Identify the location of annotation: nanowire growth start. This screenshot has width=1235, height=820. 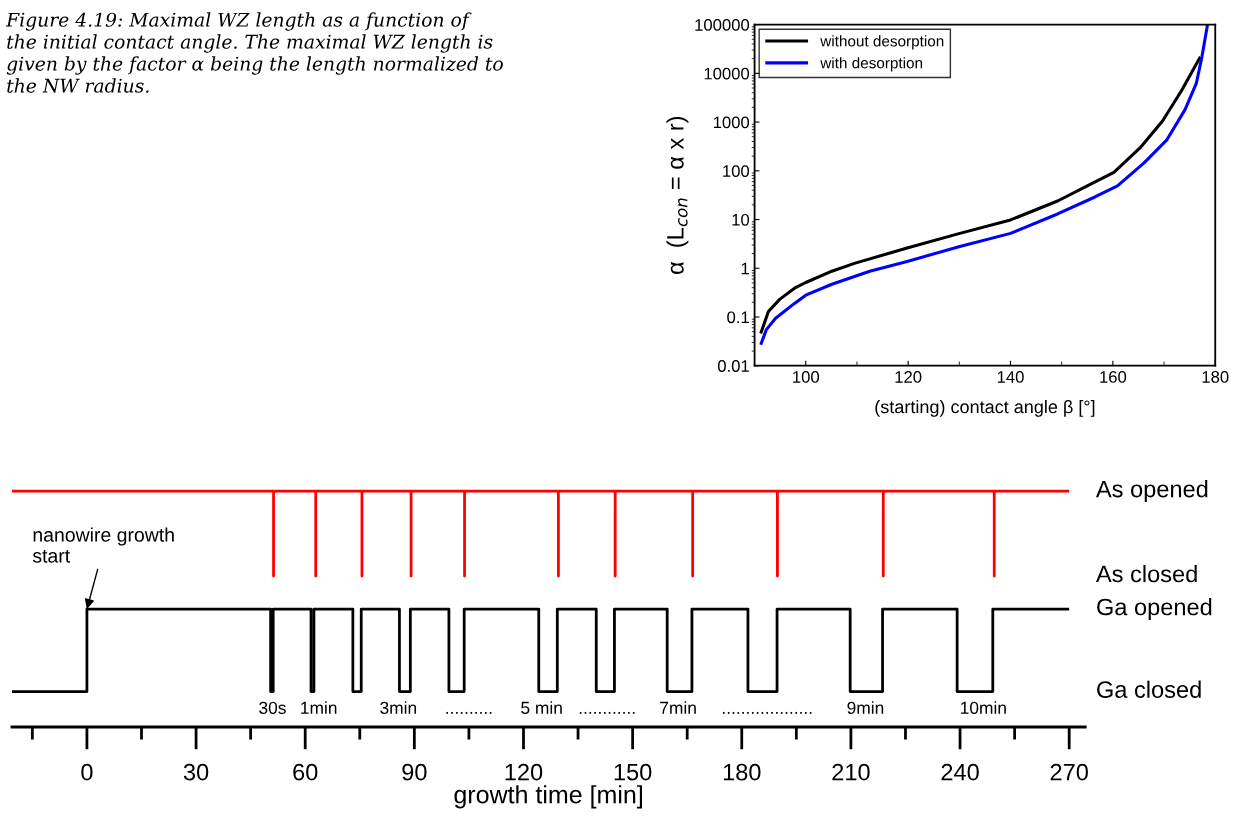
(103, 545).